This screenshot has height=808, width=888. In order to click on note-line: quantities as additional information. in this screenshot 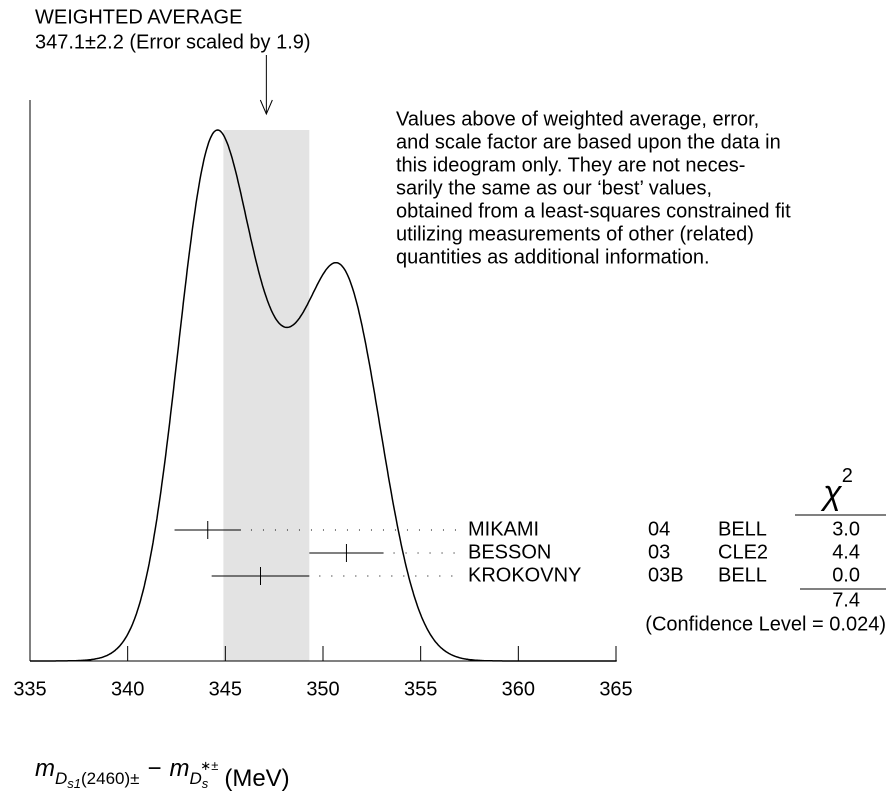, I will do `click(553, 257)`.